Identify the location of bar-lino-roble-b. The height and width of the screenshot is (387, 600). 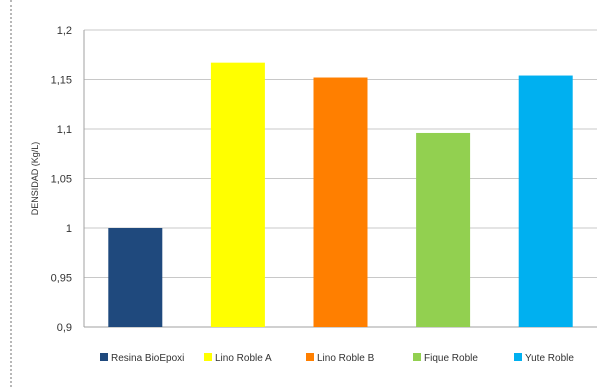
(340, 202).